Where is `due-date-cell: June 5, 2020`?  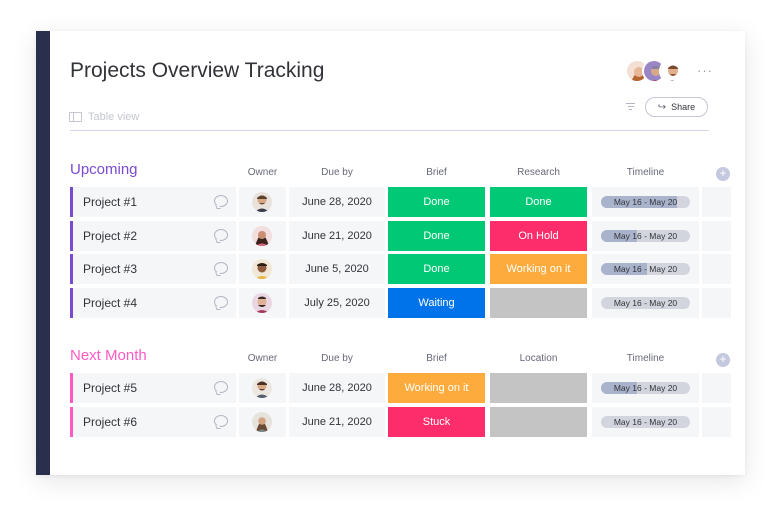
due-date-cell: June 5, 2020 is located at coordinates (337, 269).